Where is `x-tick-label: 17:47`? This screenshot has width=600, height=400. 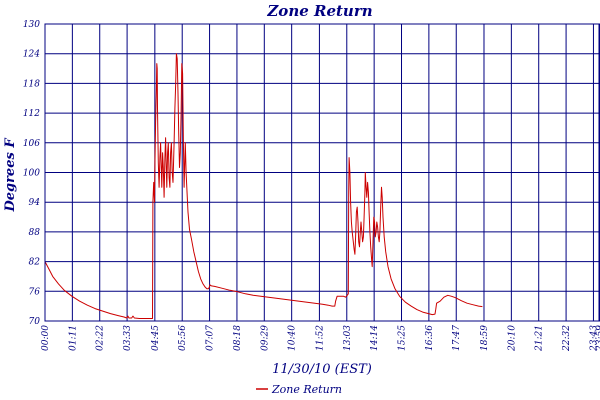 x-tick-label: 17:47 is located at coordinates (457, 338).